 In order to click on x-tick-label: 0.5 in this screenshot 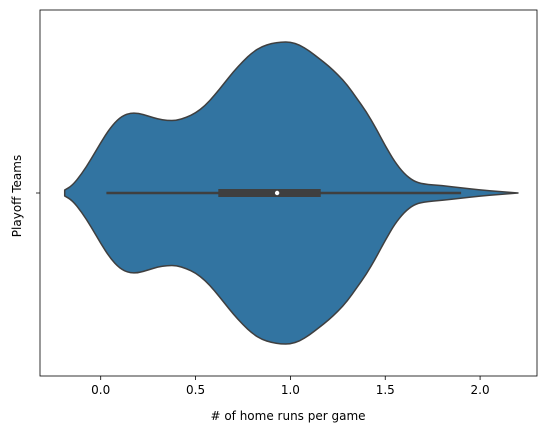, I will do `click(195, 390)`.